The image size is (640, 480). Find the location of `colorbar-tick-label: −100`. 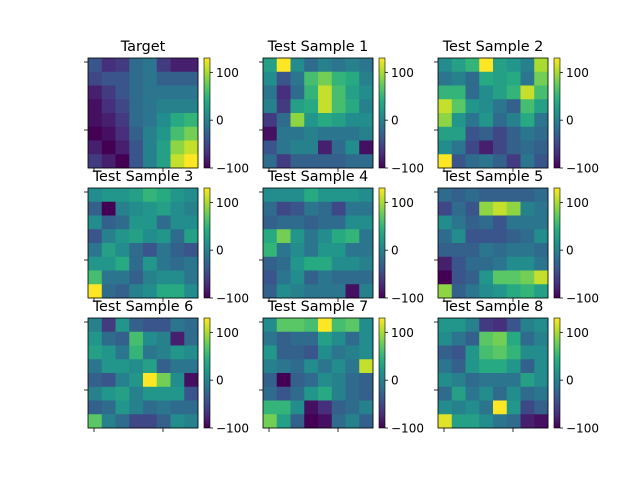

colorbar-tick-label: −100 is located at coordinates (407, 299).